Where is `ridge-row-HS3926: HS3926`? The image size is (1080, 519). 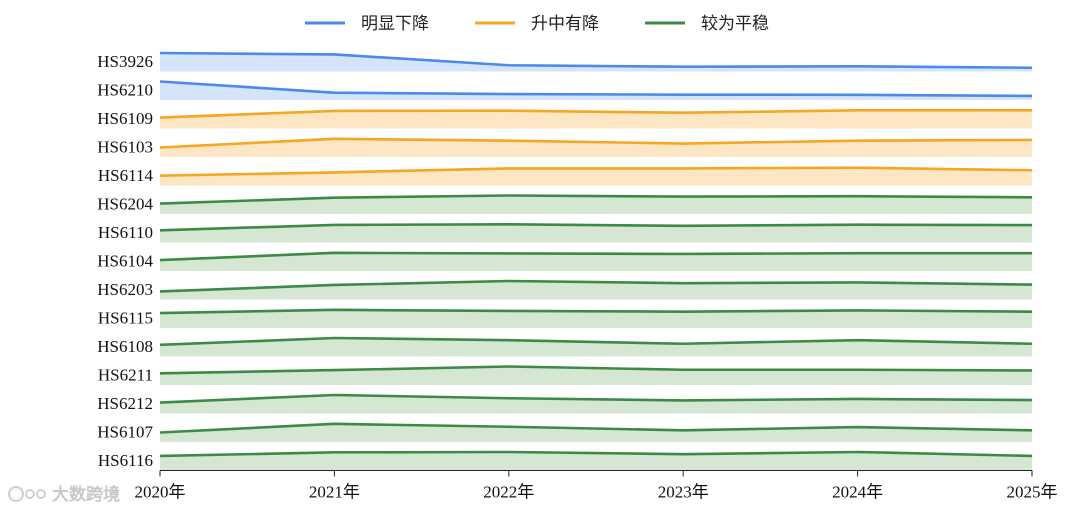
ridge-row-HS3926: HS3926 is located at coordinates (565, 61).